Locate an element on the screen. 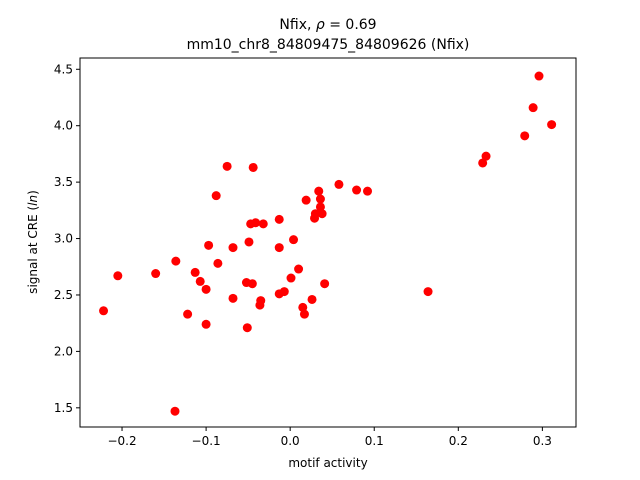 The height and width of the screenshot is (480, 640). y-axis-label: signal at CRE (ln) is located at coordinates (33, 242).